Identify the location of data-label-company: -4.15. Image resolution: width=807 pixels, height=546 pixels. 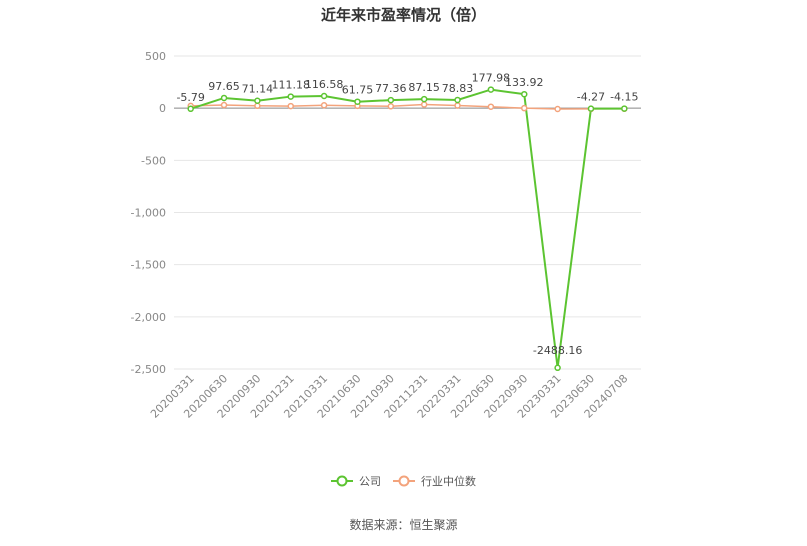
(624, 97).